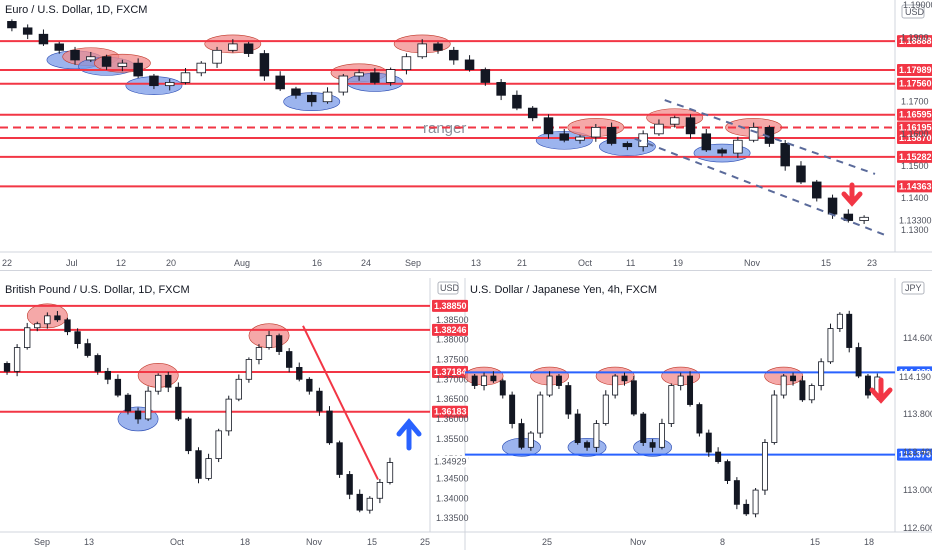  Describe the element at coordinates (547, 542) in the screenshot. I see `x-tick-label: 25` at that location.